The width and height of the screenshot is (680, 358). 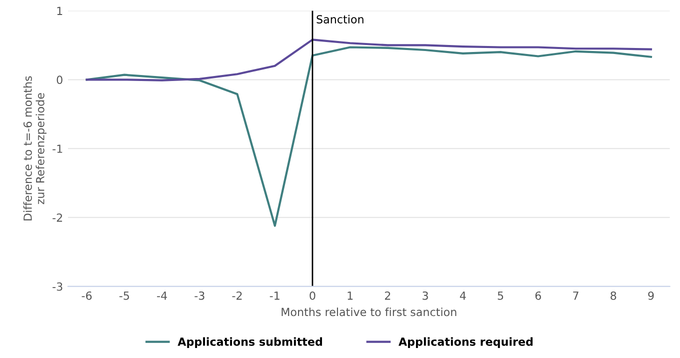 What do you see at coordinates (59, 80) in the screenshot?
I see `y-tick-label: 0` at bounding box center [59, 80].